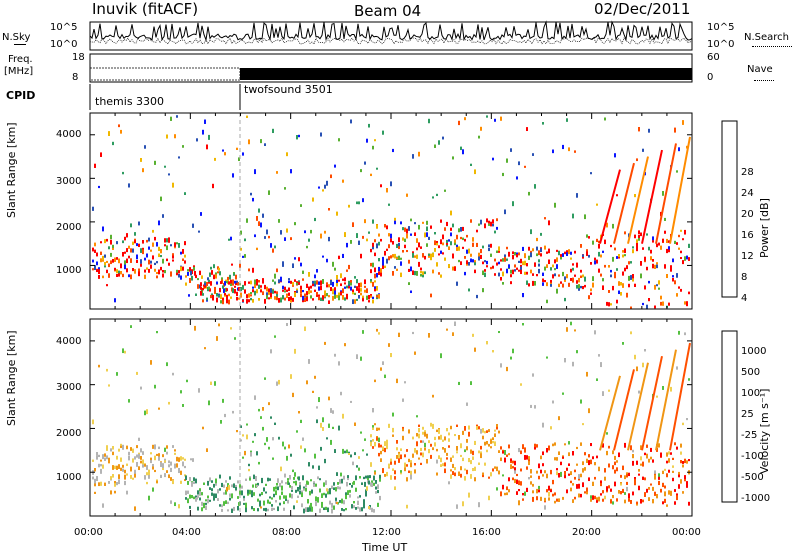  What do you see at coordinates (744, 298) in the screenshot?
I see `power-cbar-tick: 4` at bounding box center [744, 298].